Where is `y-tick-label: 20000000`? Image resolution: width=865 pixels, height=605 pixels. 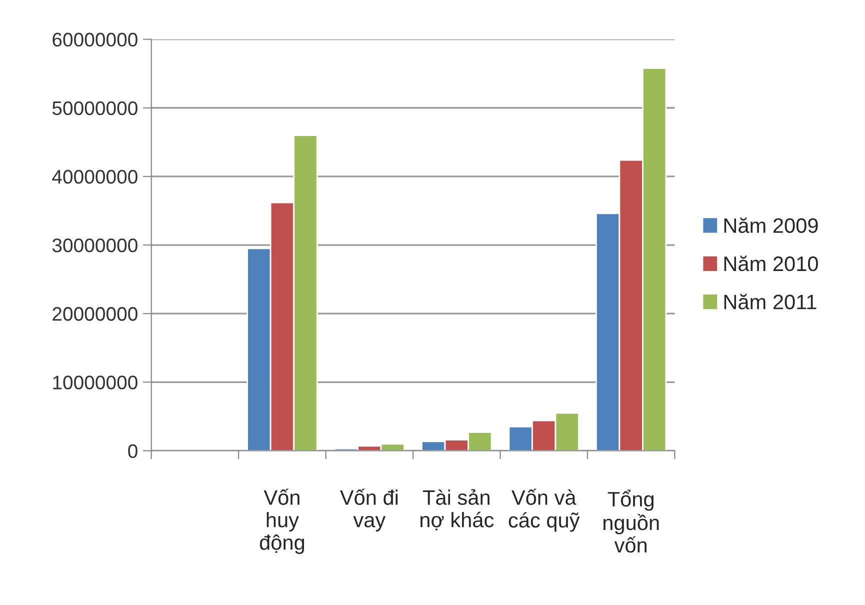
y-tick-label: 20000000 is located at coordinates (95, 314).